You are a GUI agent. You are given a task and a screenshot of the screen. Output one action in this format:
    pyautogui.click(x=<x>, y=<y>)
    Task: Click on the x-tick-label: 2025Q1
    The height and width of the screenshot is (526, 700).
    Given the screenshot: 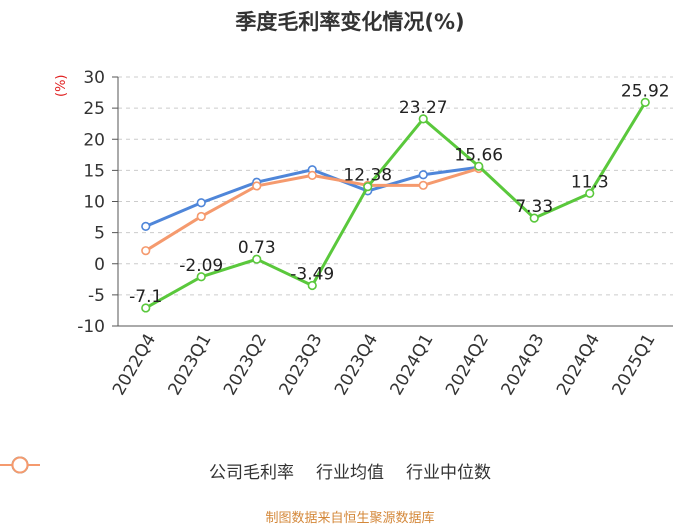 What is the action you would take?
    pyautogui.click(x=634, y=365)
    